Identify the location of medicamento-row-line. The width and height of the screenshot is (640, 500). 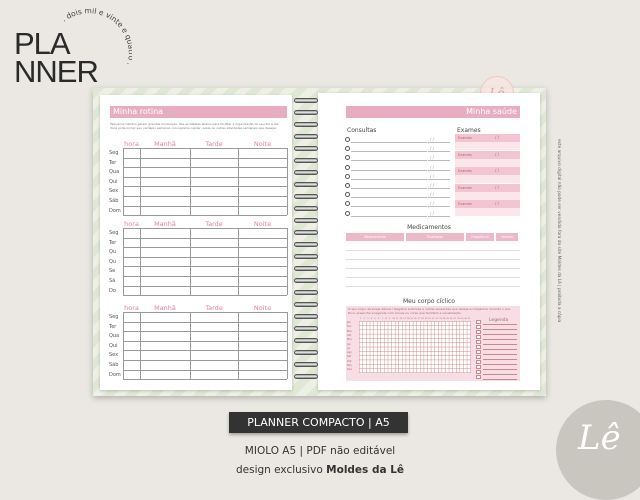
(433, 250).